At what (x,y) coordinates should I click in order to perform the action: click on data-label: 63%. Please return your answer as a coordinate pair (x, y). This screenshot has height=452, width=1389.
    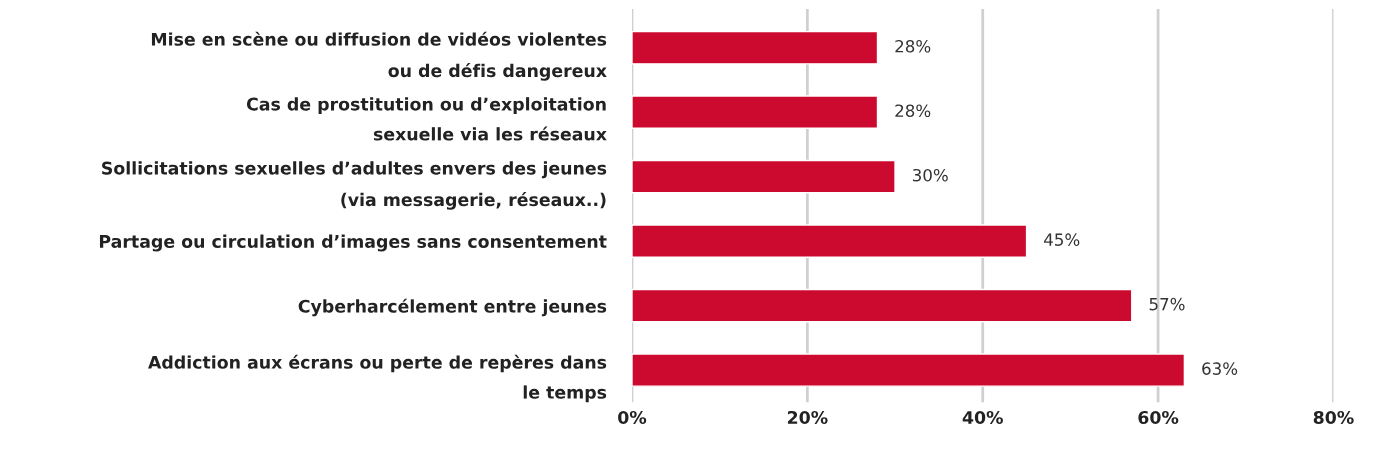
    Looking at the image, I should click on (1220, 368).